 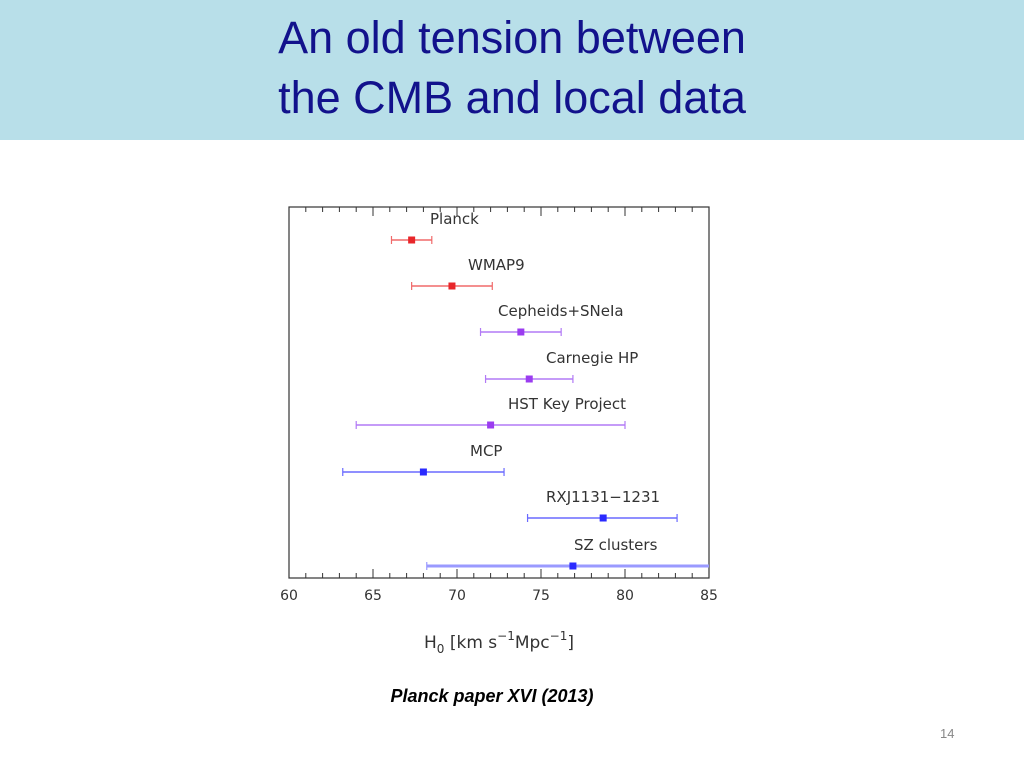 I want to click on point-label: WMAP9, so click(x=496, y=265).